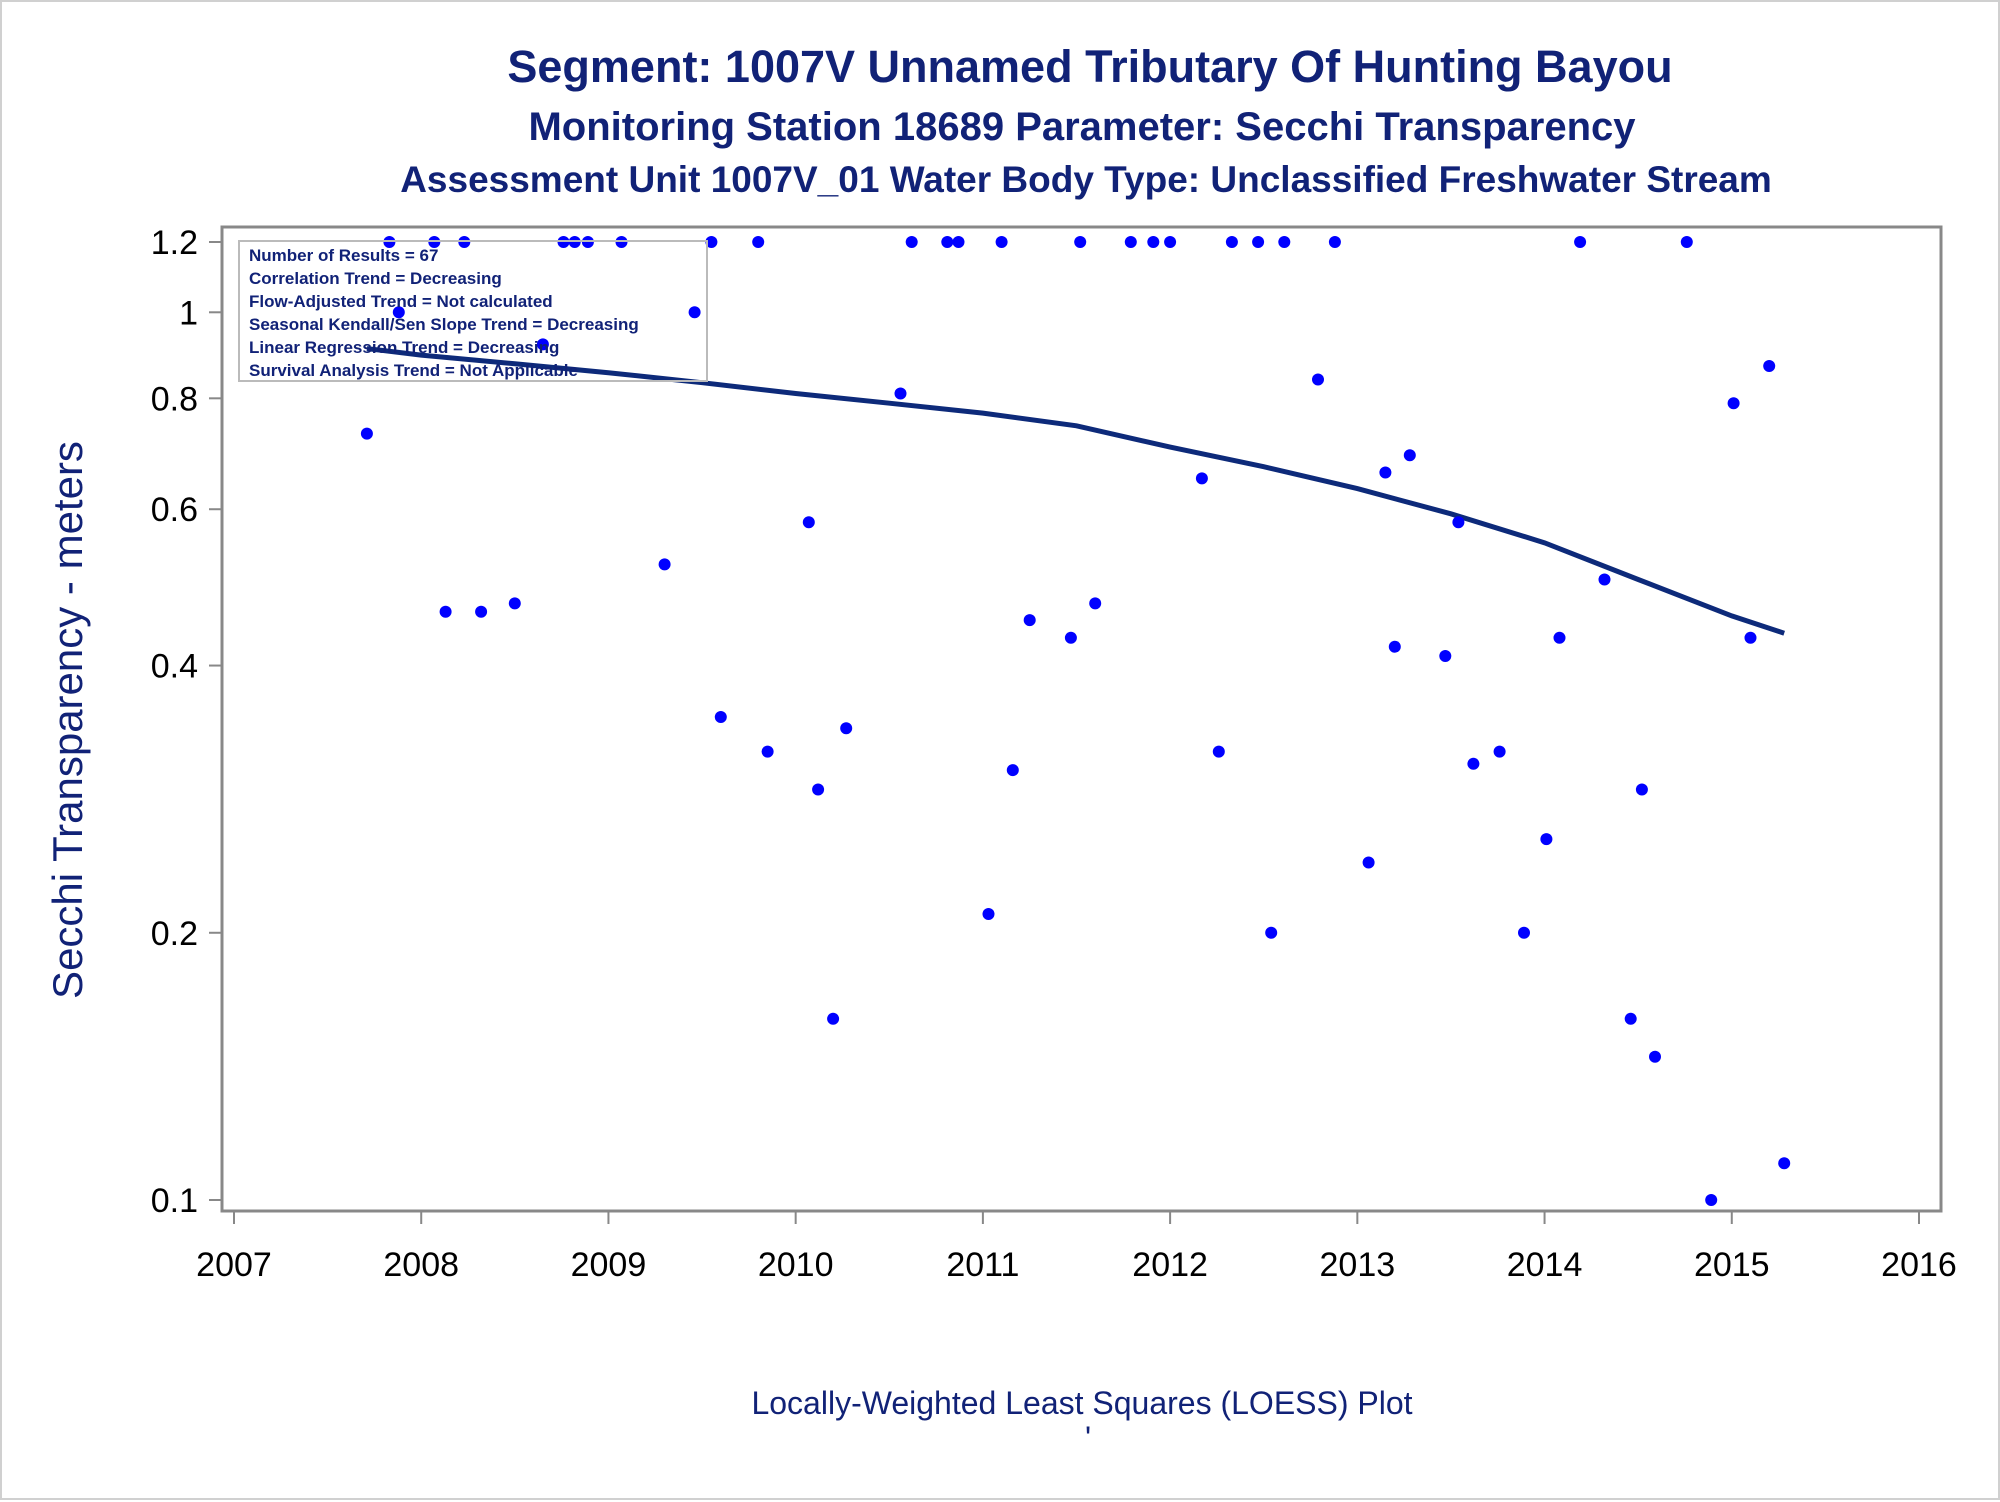  I want to click on x-tick-label: 2015, so click(1732, 1265).